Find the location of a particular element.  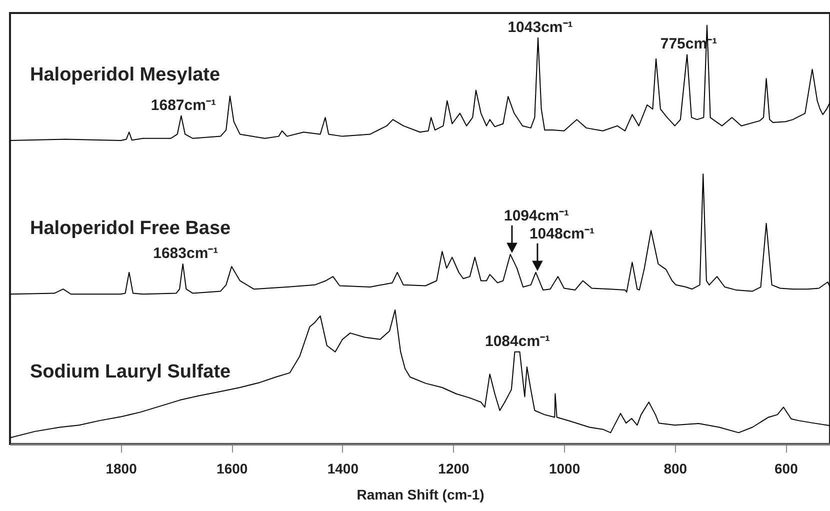

x-tick-label: 1000 is located at coordinates (564, 468).